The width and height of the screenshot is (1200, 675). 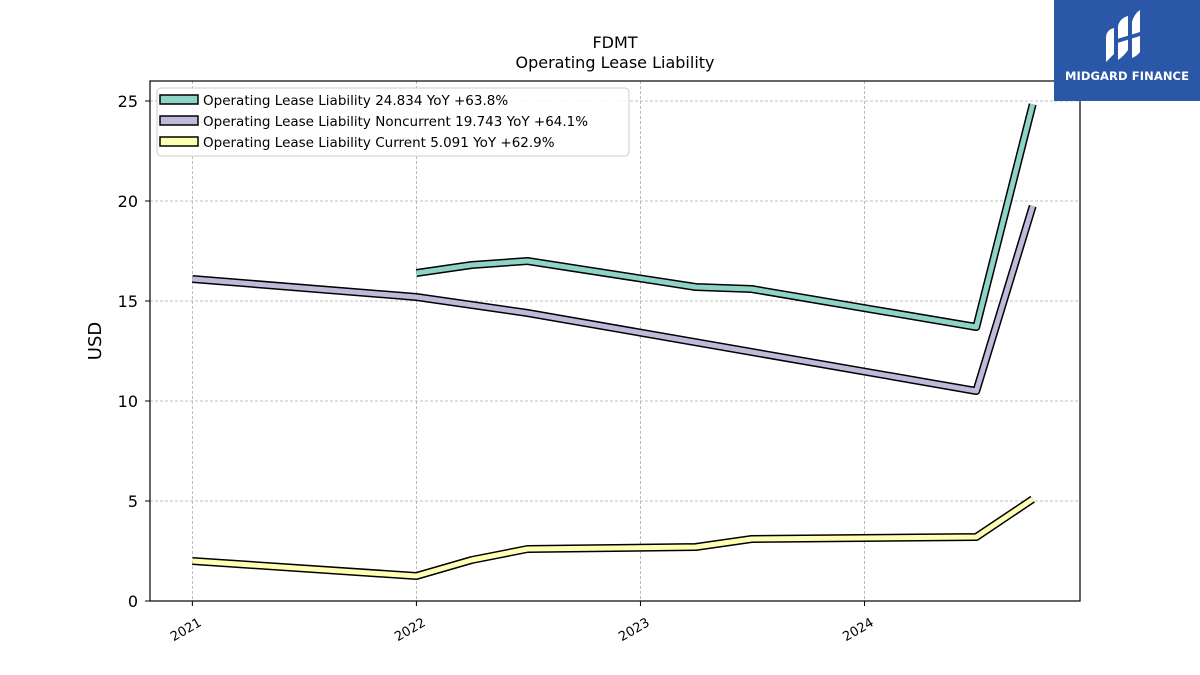 What do you see at coordinates (95, 341) in the screenshot?
I see `y-axis-label: USD` at bounding box center [95, 341].